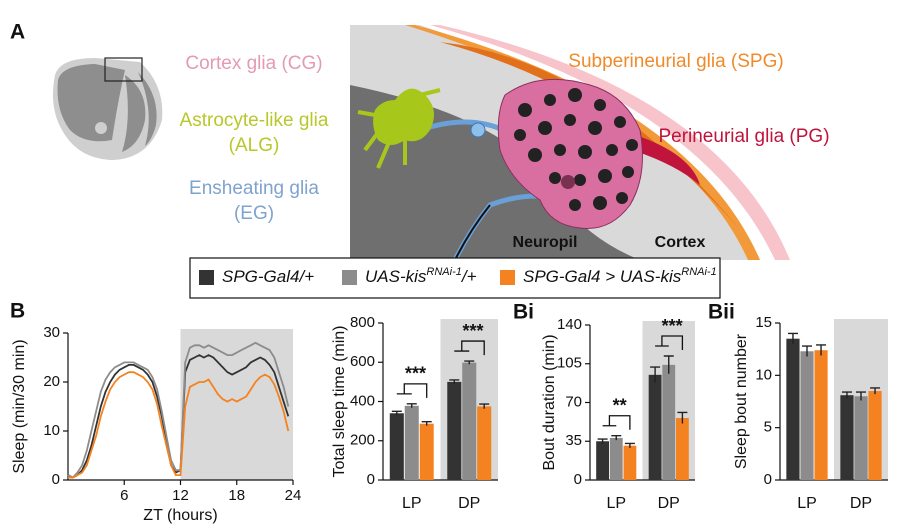 The height and width of the screenshot is (525, 907). What do you see at coordinates (675, 61) in the screenshot?
I see `label-spg: Subperineurial glia (SPG)` at bounding box center [675, 61].